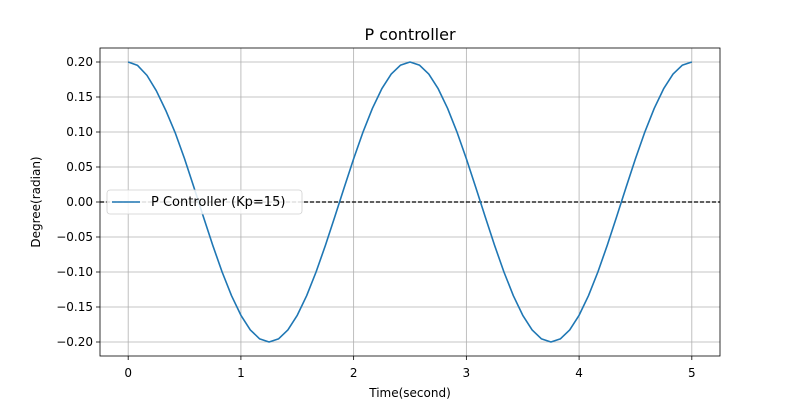  I want to click on y-tick-label: −0.20, so click(74, 342).